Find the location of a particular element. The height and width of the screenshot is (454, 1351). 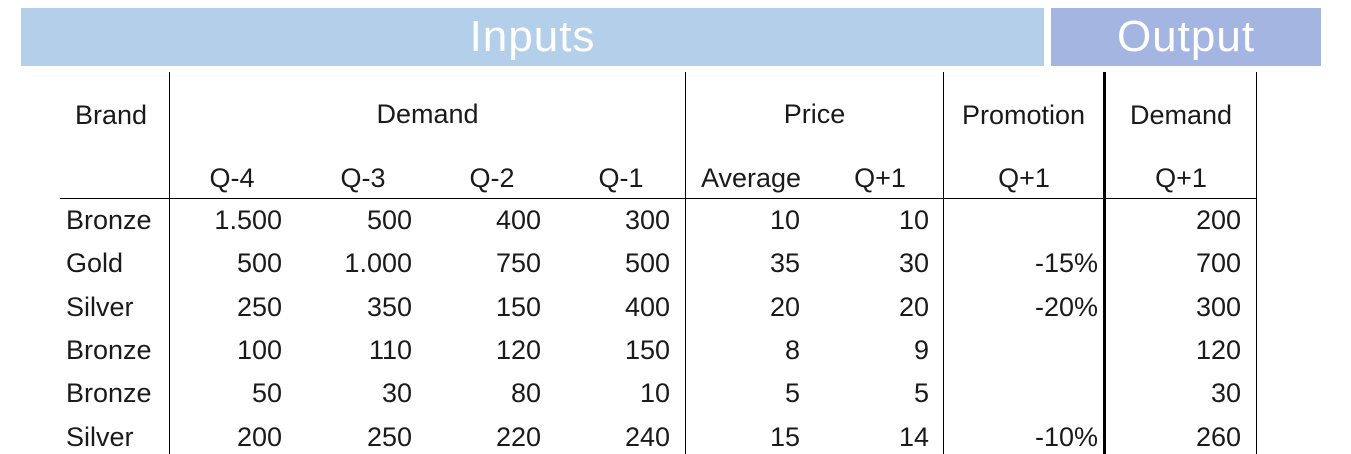

cell-output-demand-q+1: 30 is located at coordinates (1225, 393).